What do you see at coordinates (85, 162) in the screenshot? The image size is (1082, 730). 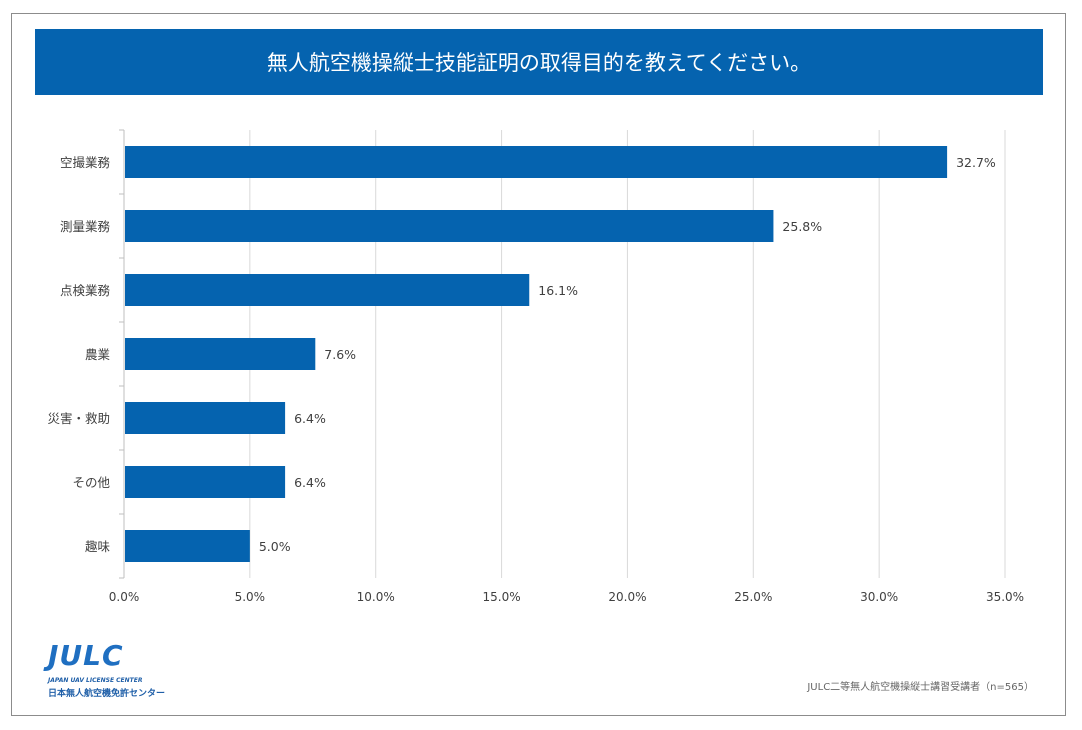 I see `category-label: 空撮業務` at bounding box center [85, 162].